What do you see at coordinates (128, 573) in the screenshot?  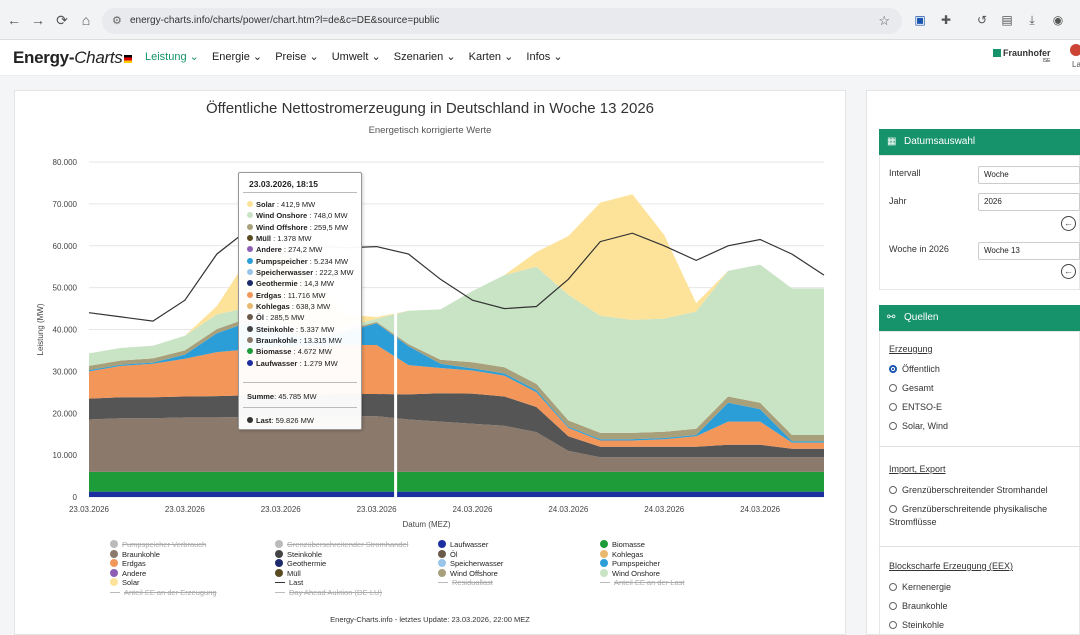 I see `legend-item-andere: Andere` at bounding box center [128, 573].